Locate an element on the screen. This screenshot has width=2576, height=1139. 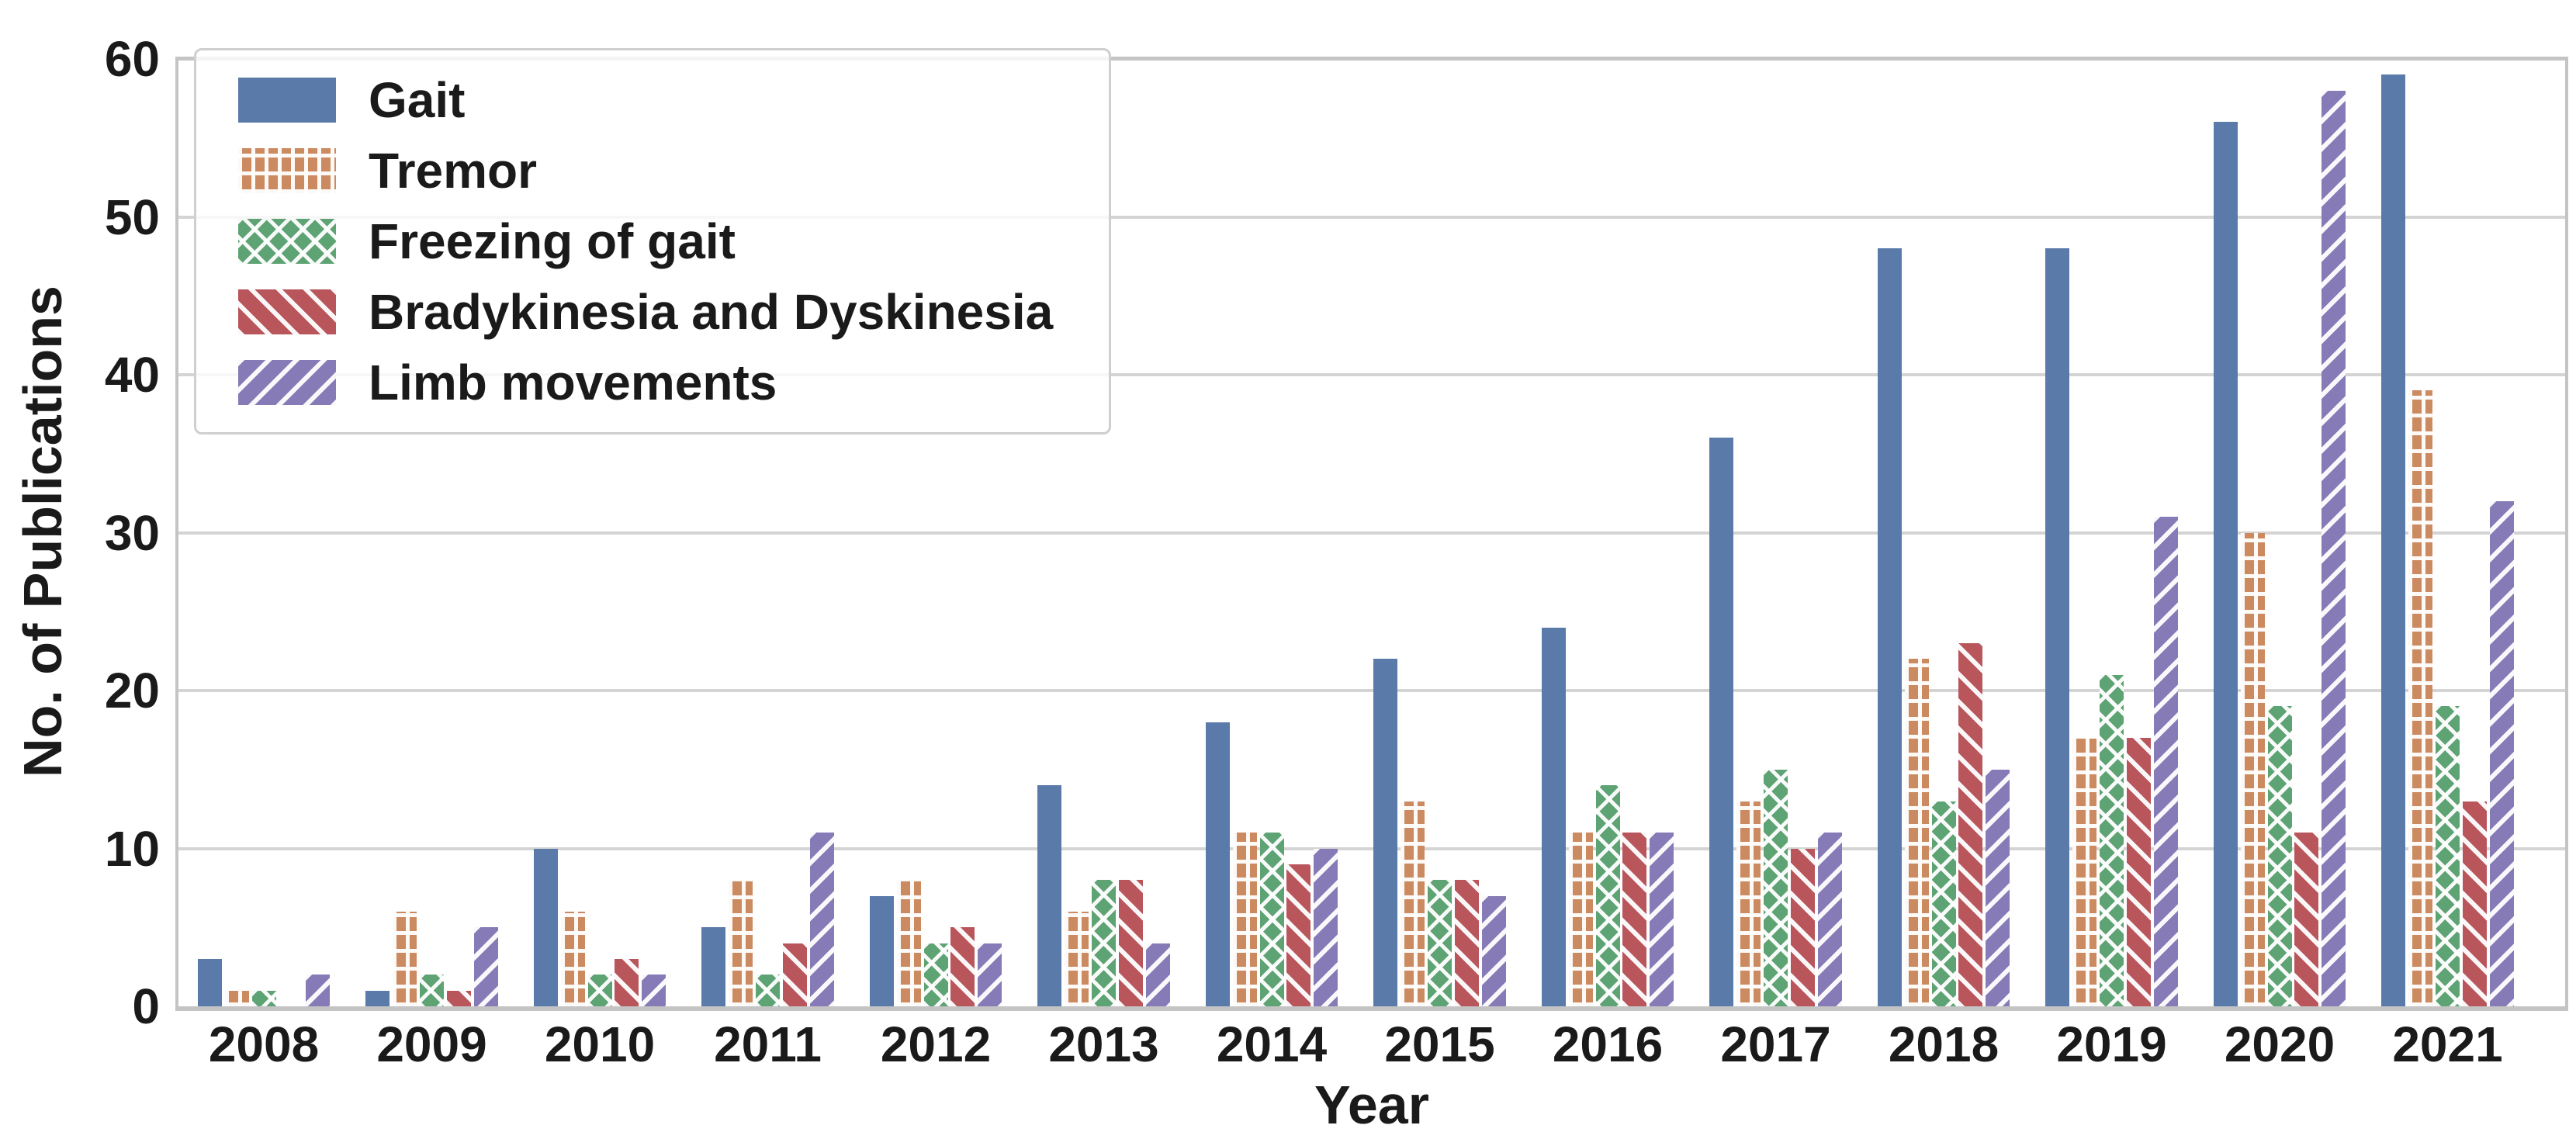
legend-item-bradykinesia-and-dyskinesia: Bradykinesia and Dyskinesia is located at coordinates (652, 312).